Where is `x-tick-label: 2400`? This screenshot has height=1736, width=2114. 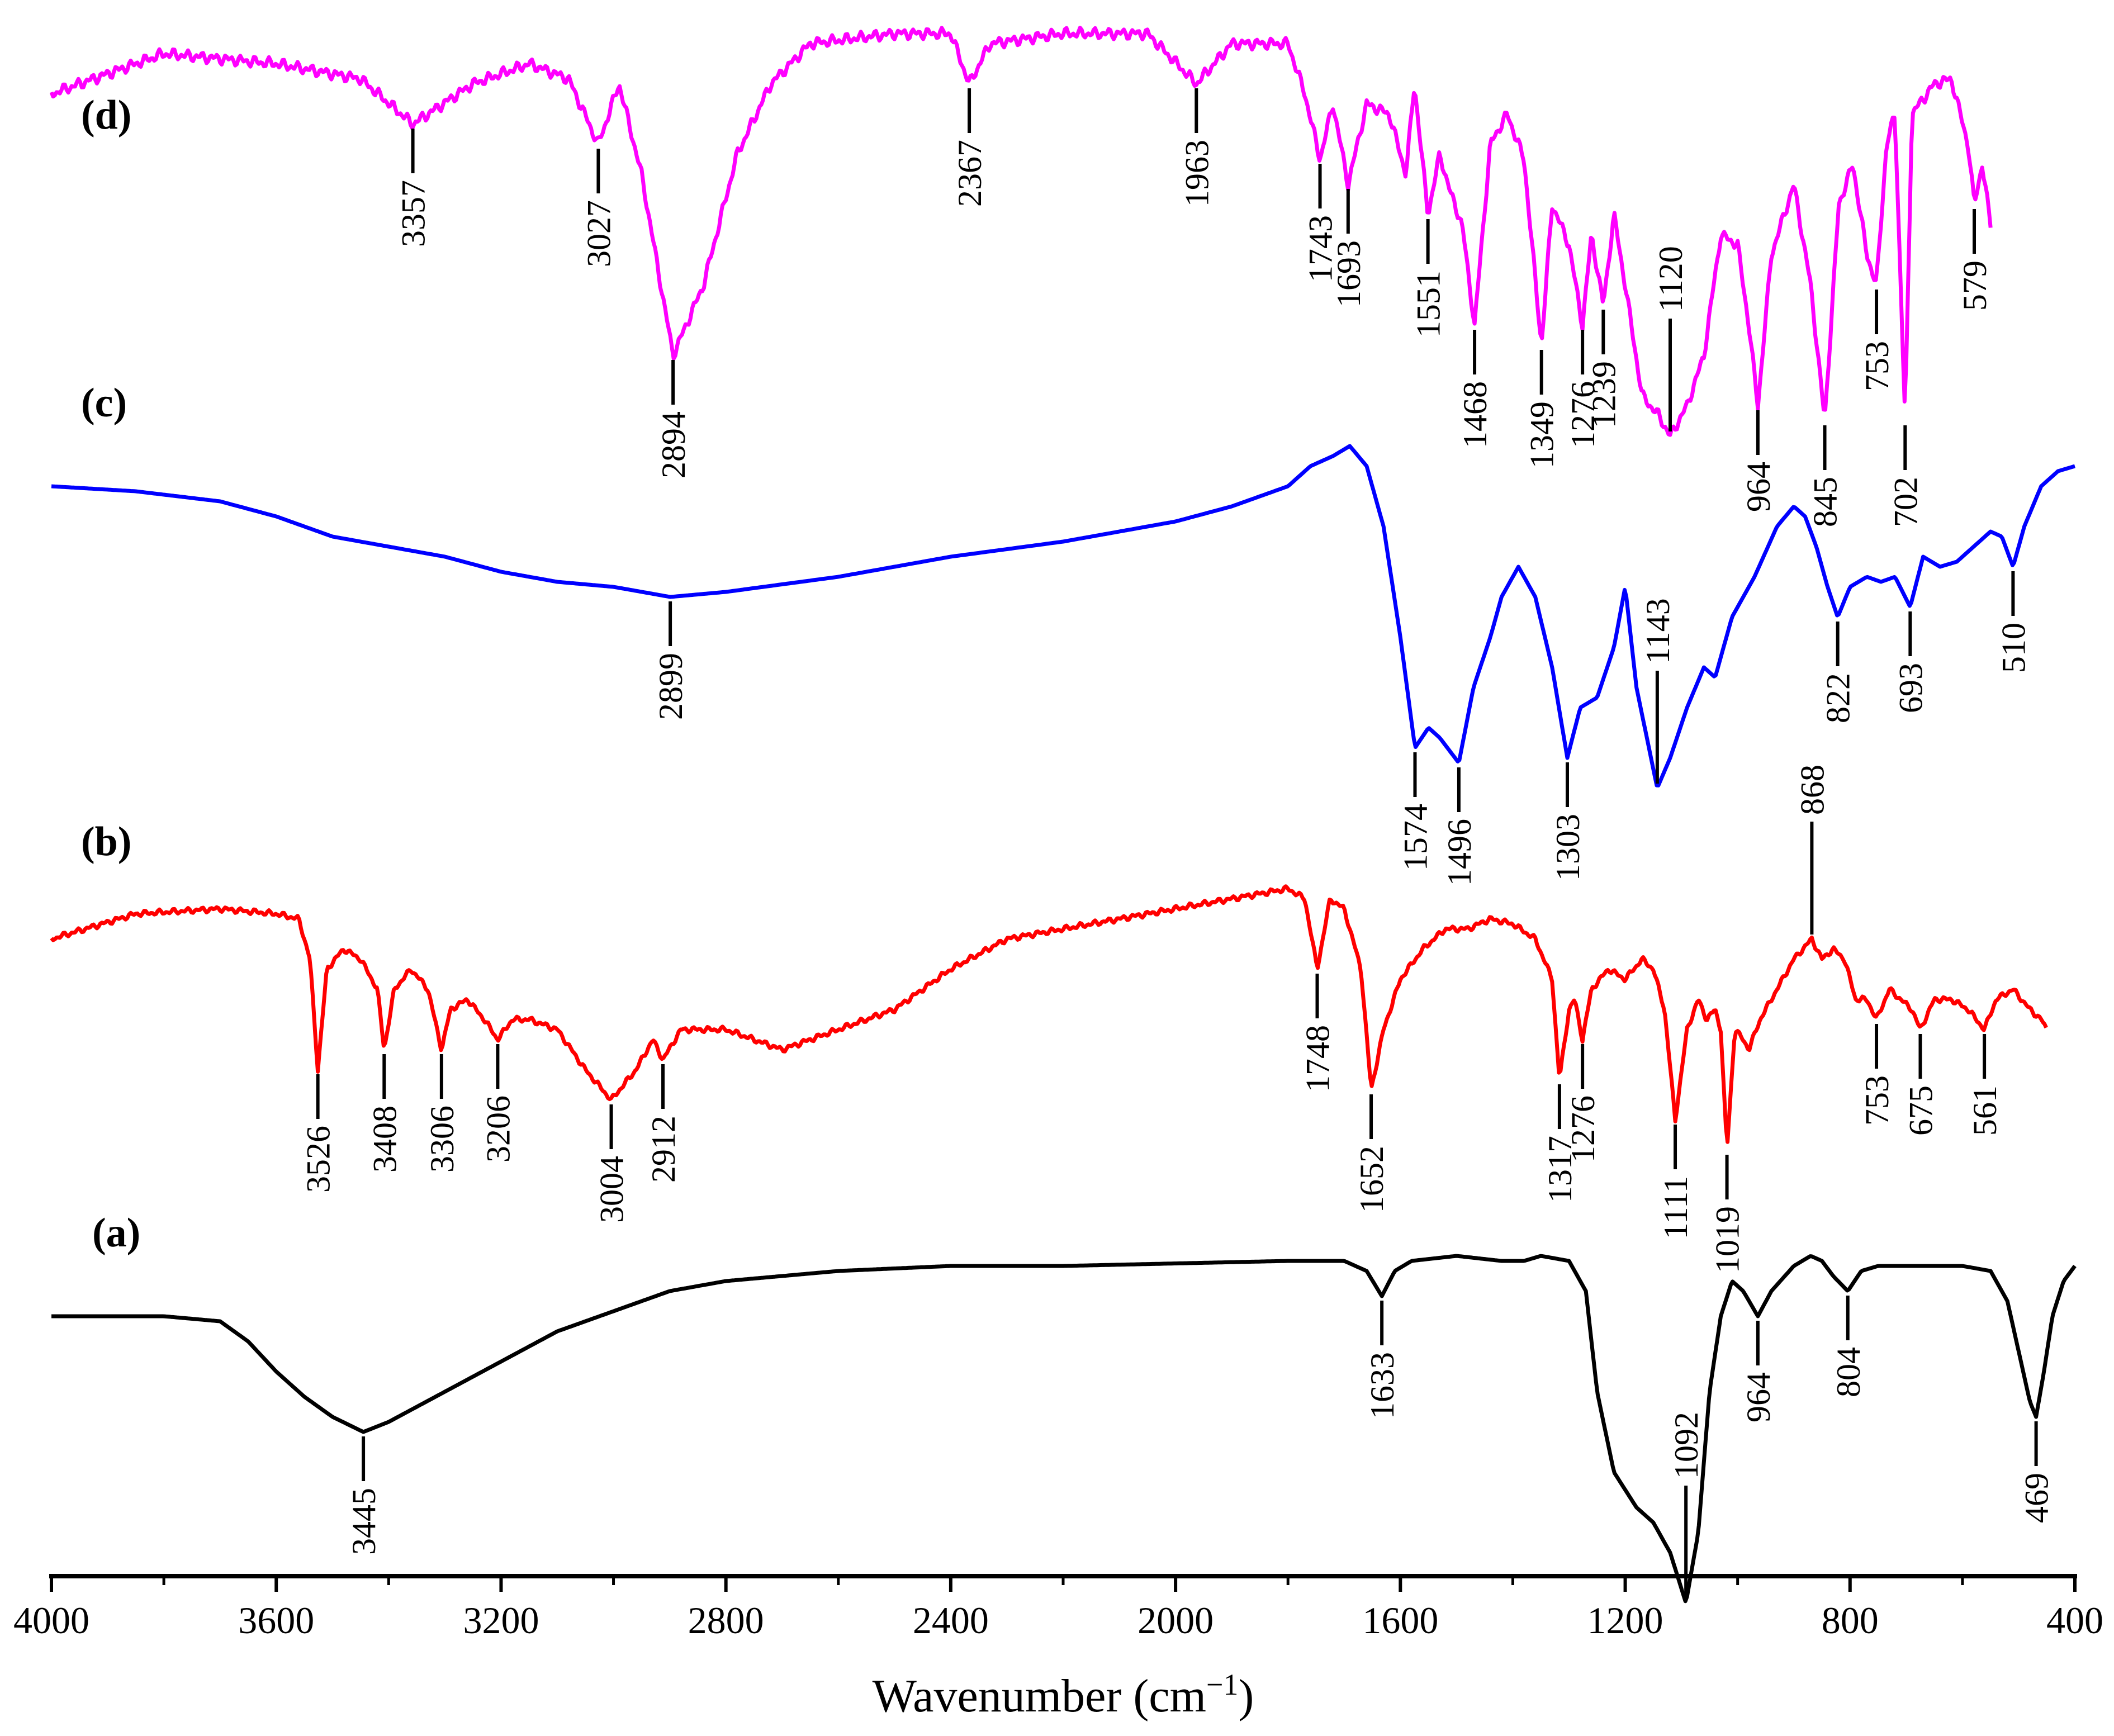 x-tick-label: 2400 is located at coordinates (951, 1620).